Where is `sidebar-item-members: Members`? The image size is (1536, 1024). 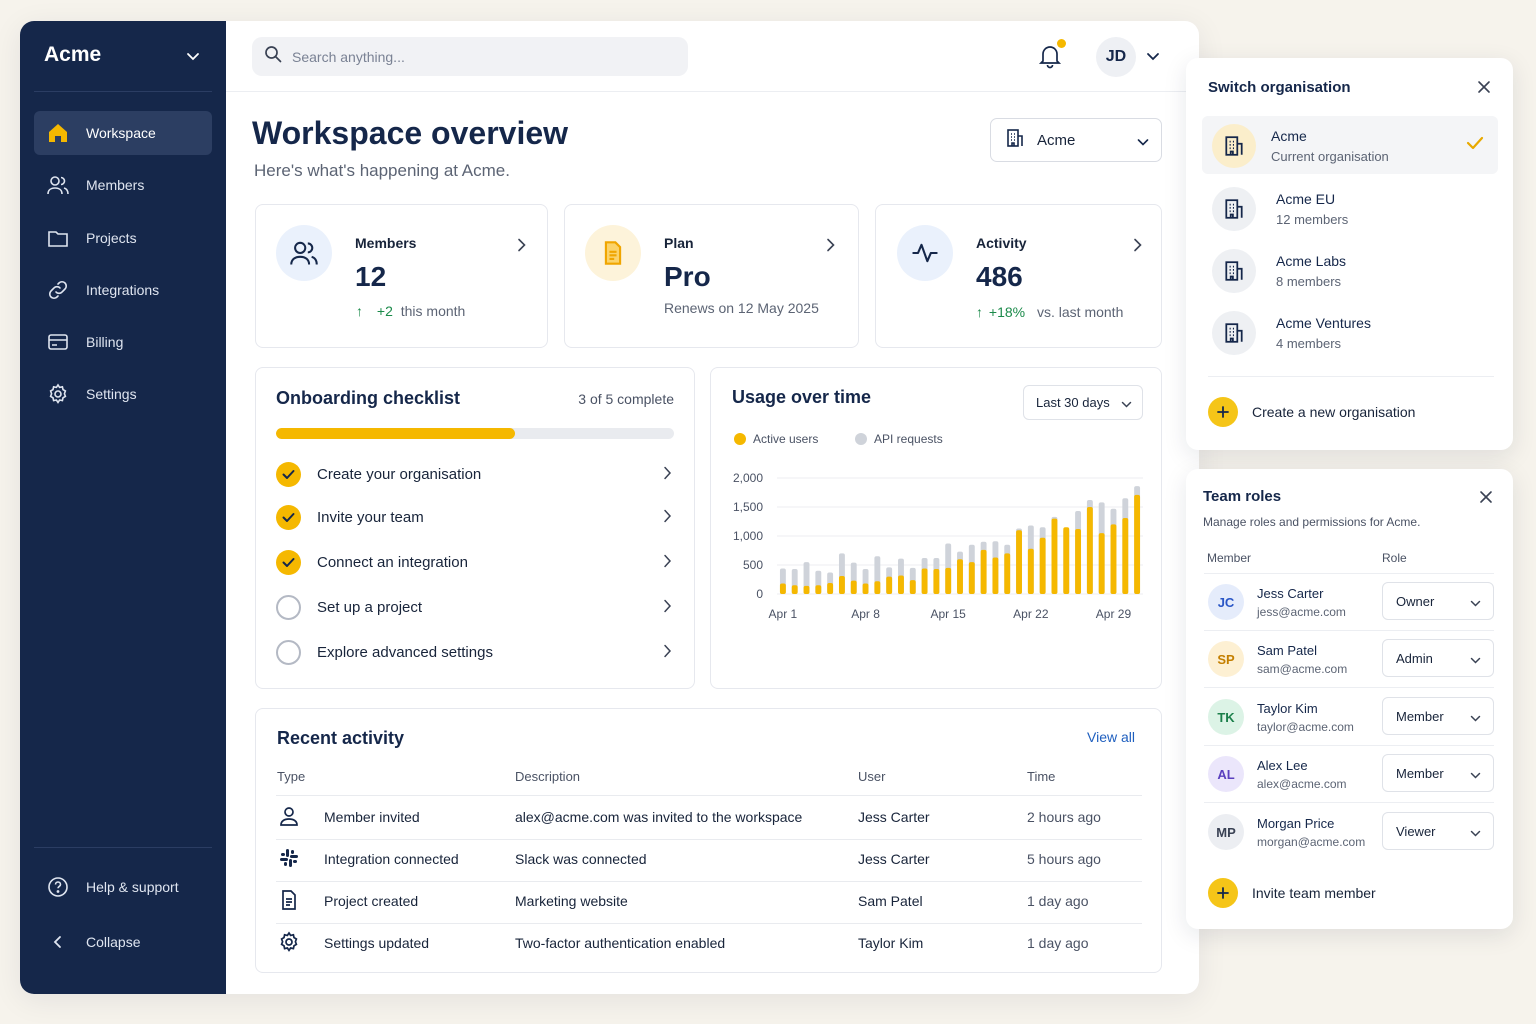 sidebar-item-members: Members is located at coordinates (123, 185).